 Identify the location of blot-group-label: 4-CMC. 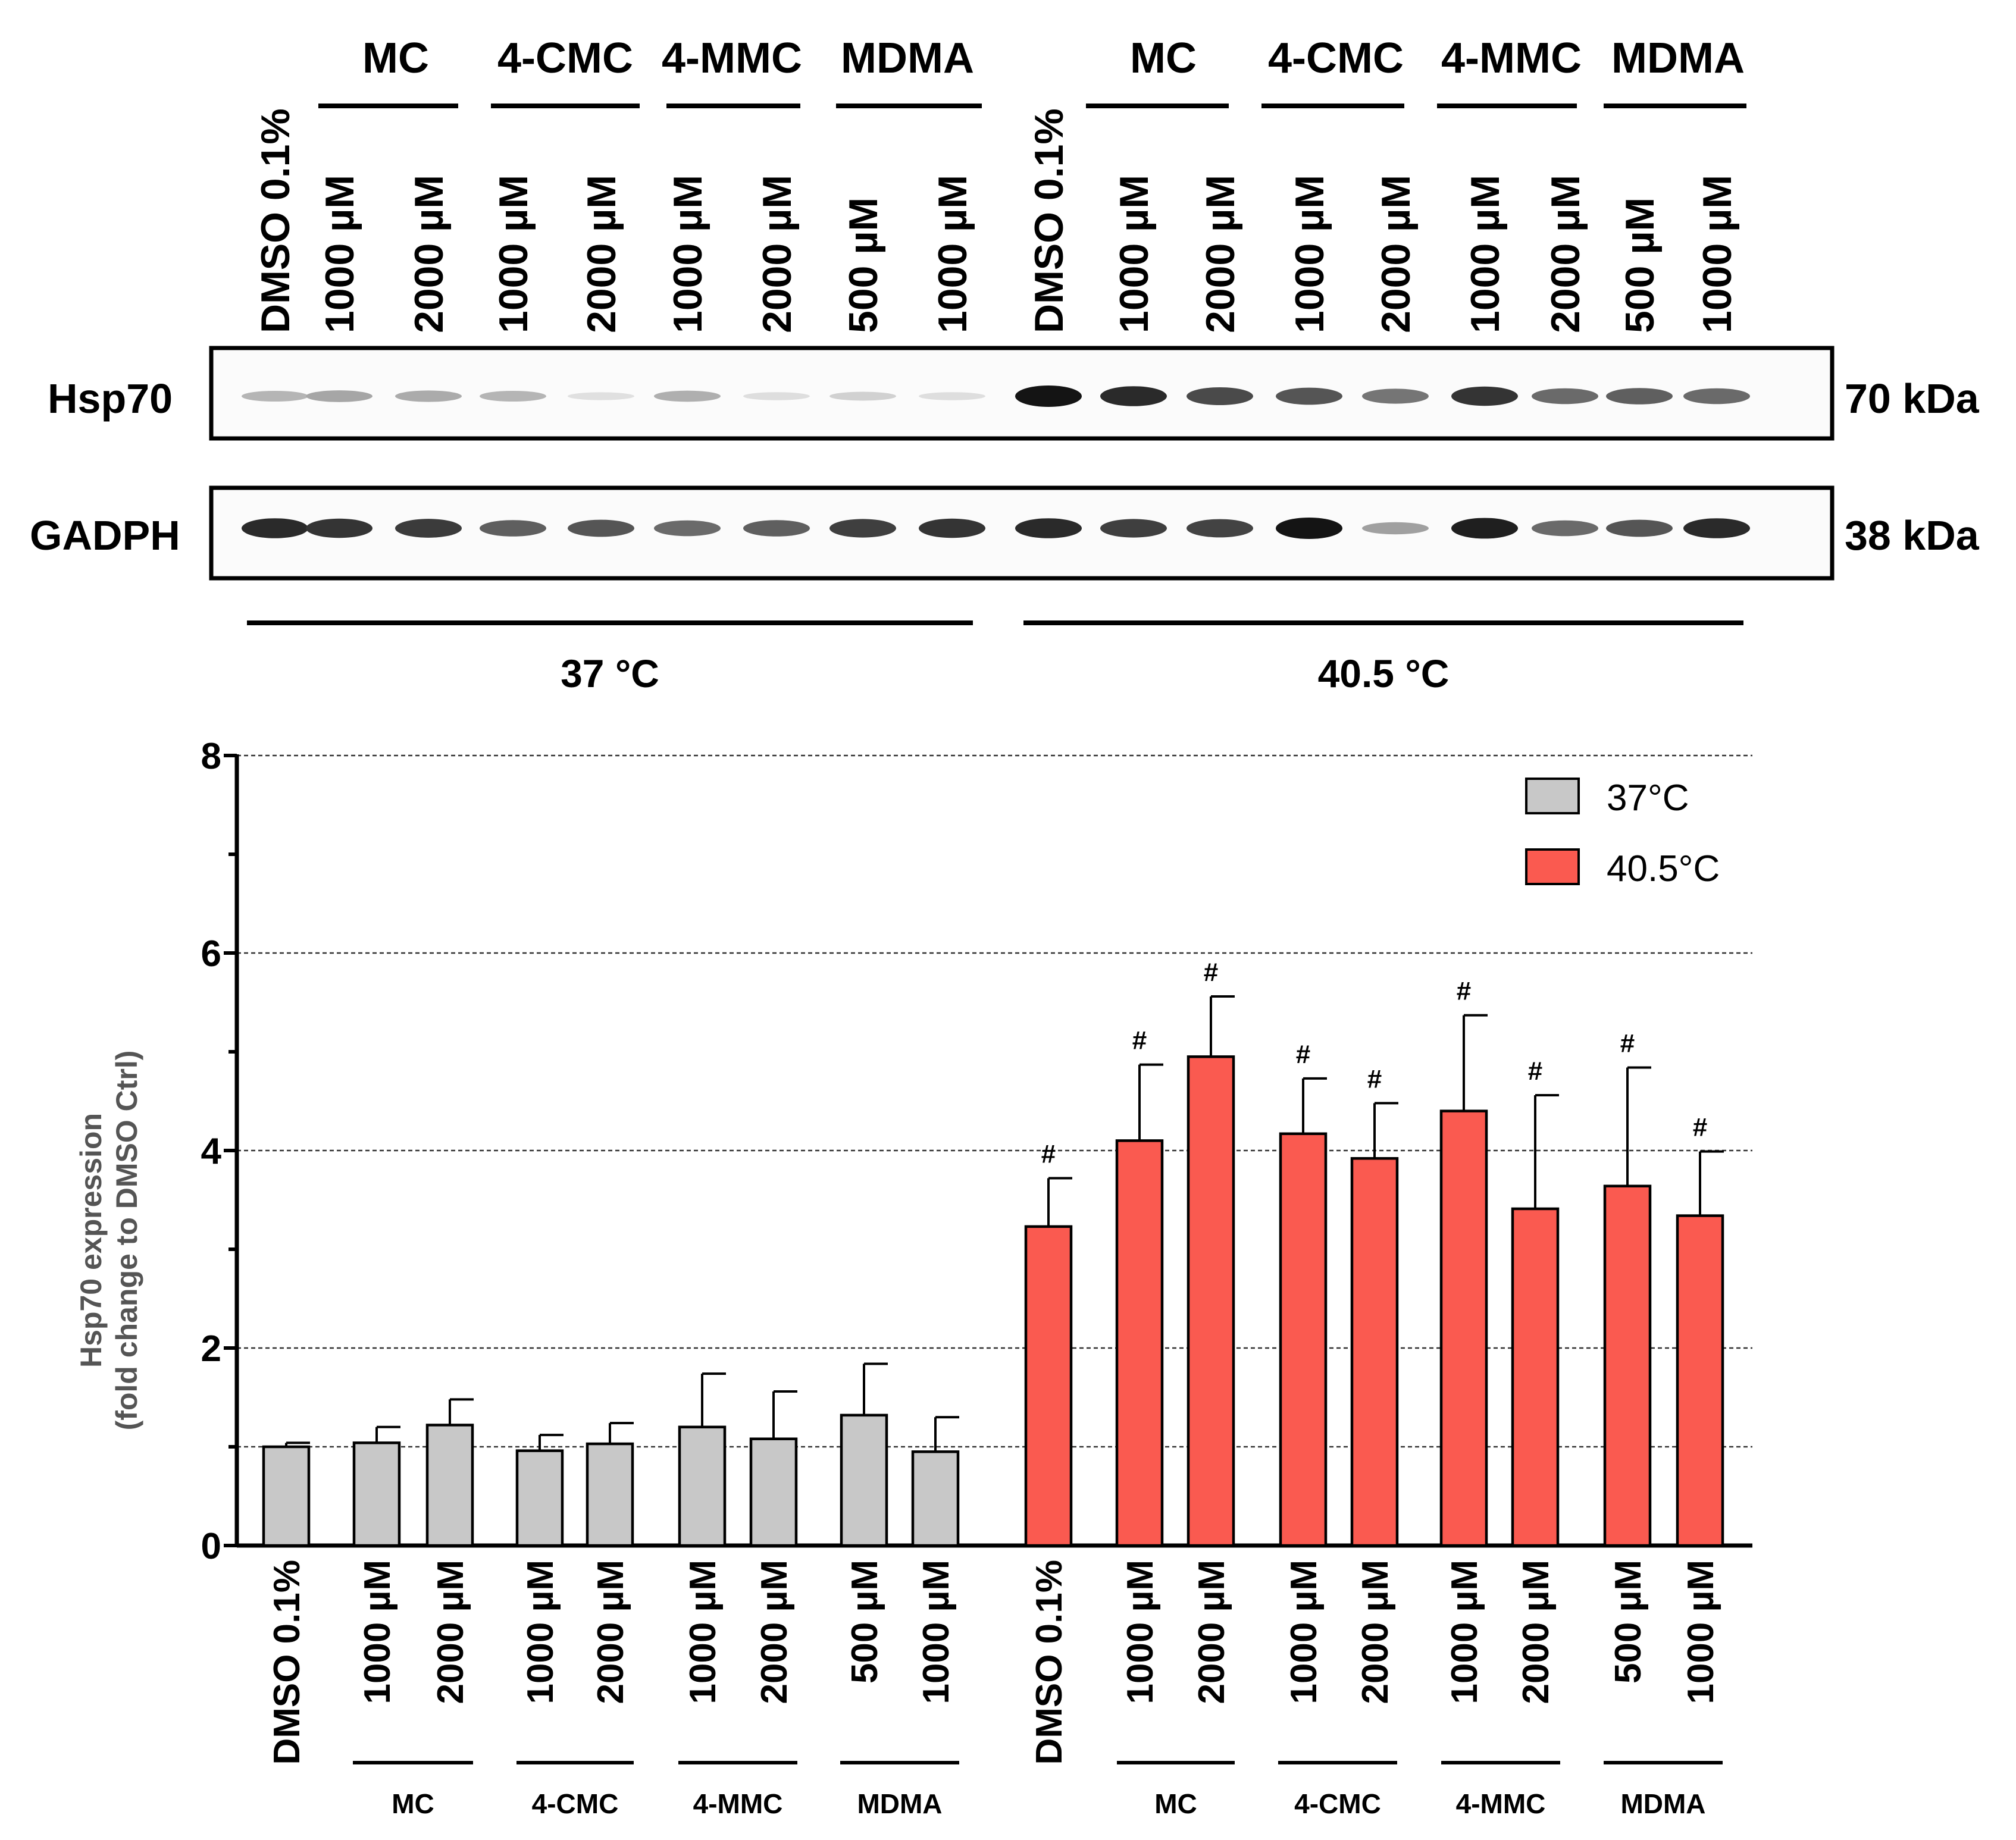
(1336, 58).